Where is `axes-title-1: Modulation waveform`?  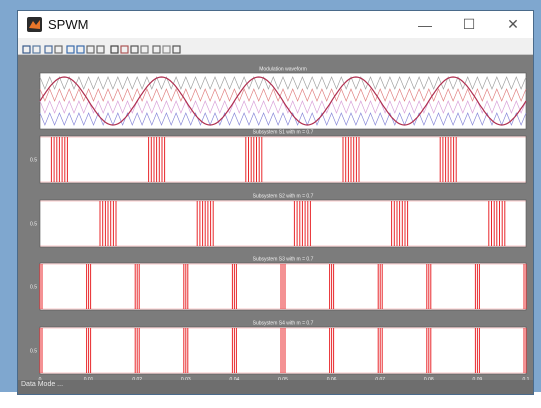 axes-title-1: Modulation waveform is located at coordinates (283, 70).